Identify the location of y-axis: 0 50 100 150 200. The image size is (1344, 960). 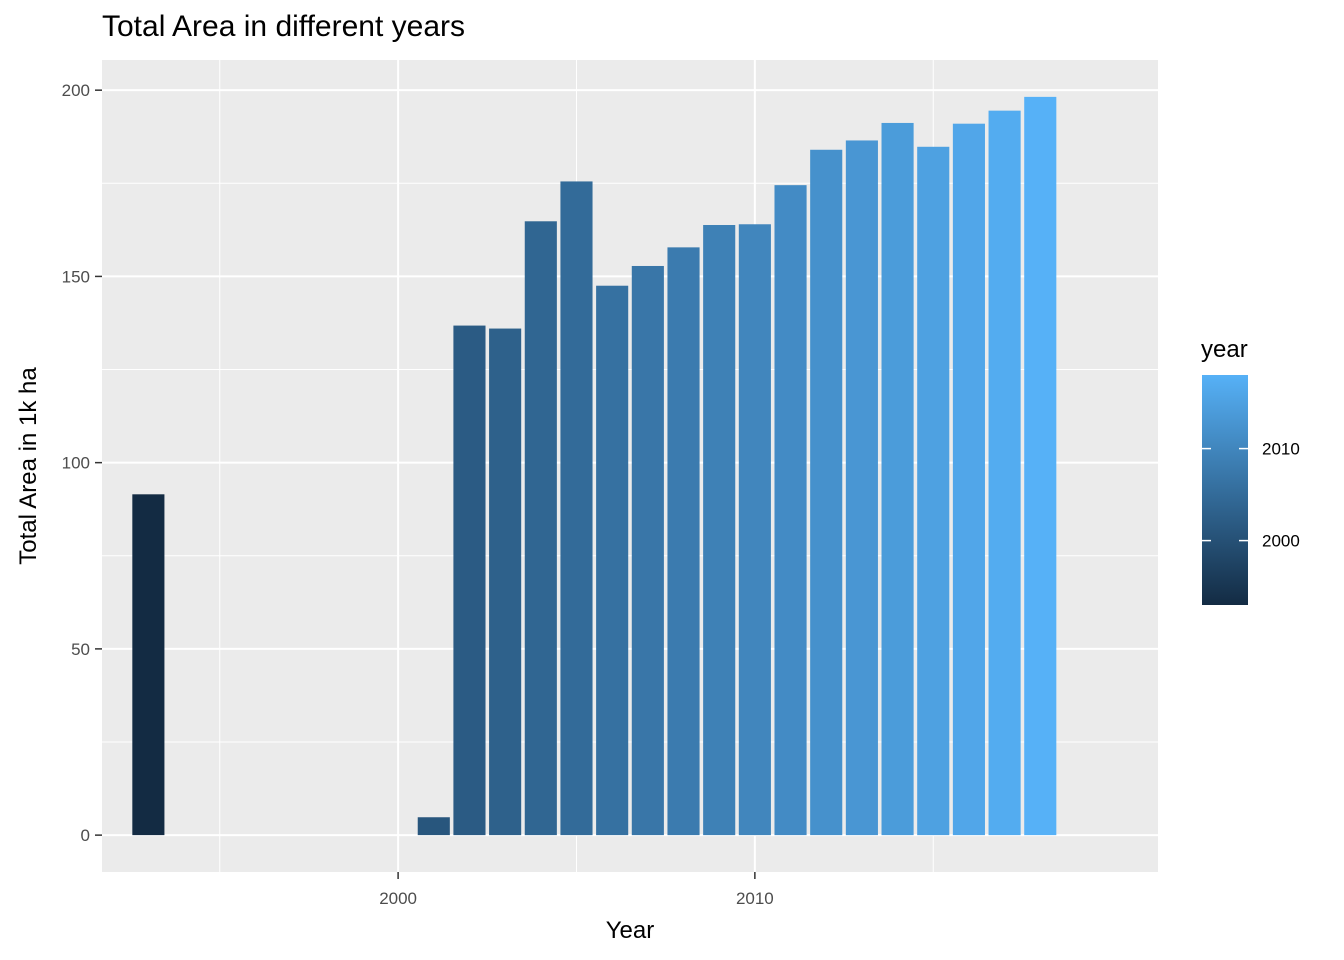
(82, 463).